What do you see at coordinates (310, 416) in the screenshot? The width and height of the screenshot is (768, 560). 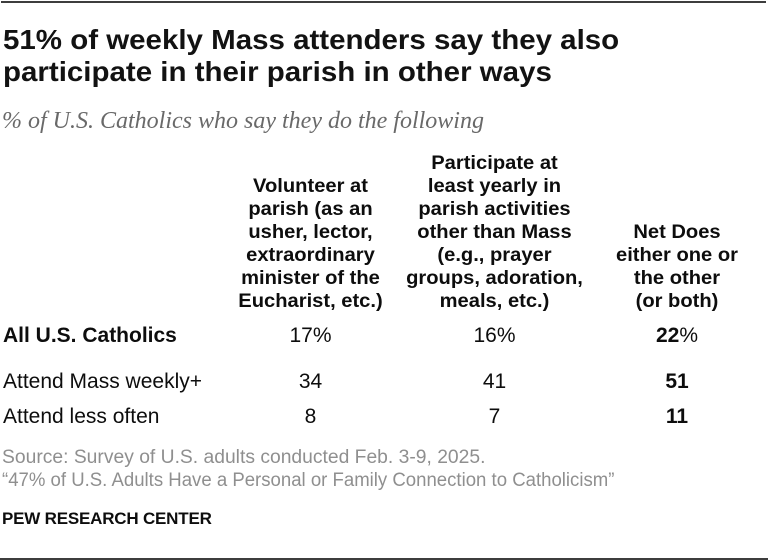 I see `cell-volunteer: 8` at bounding box center [310, 416].